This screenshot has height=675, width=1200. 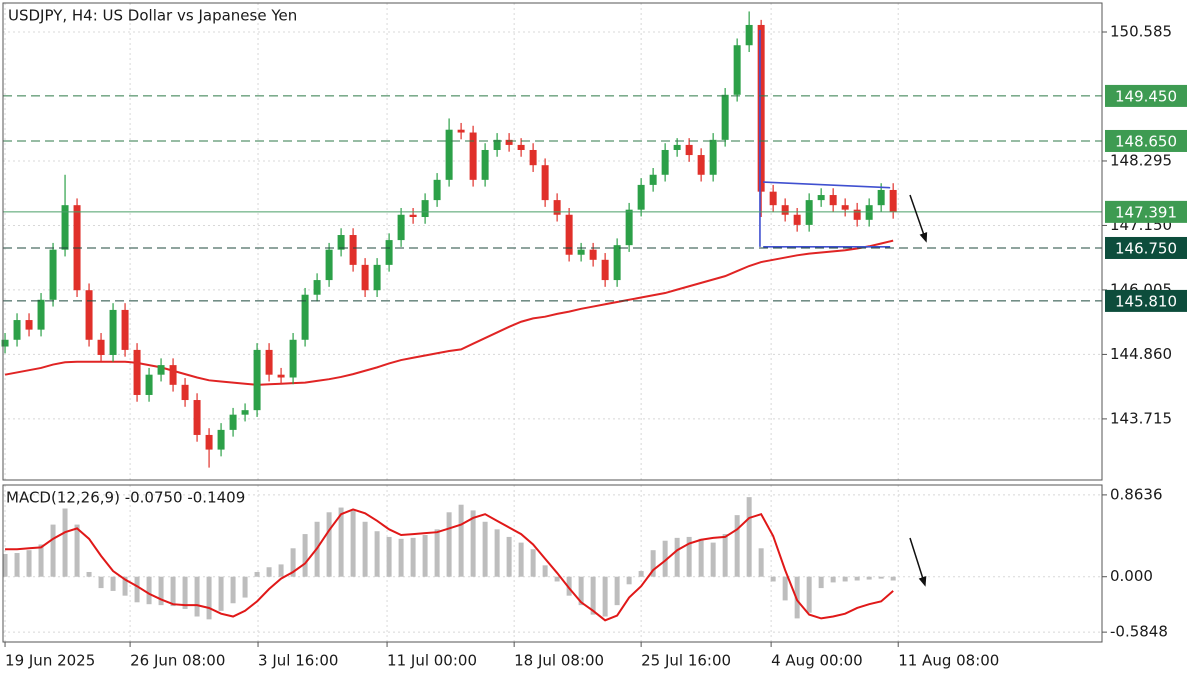 I want to click on y-tick-label: 0.000, so click(x=1131, y=576).